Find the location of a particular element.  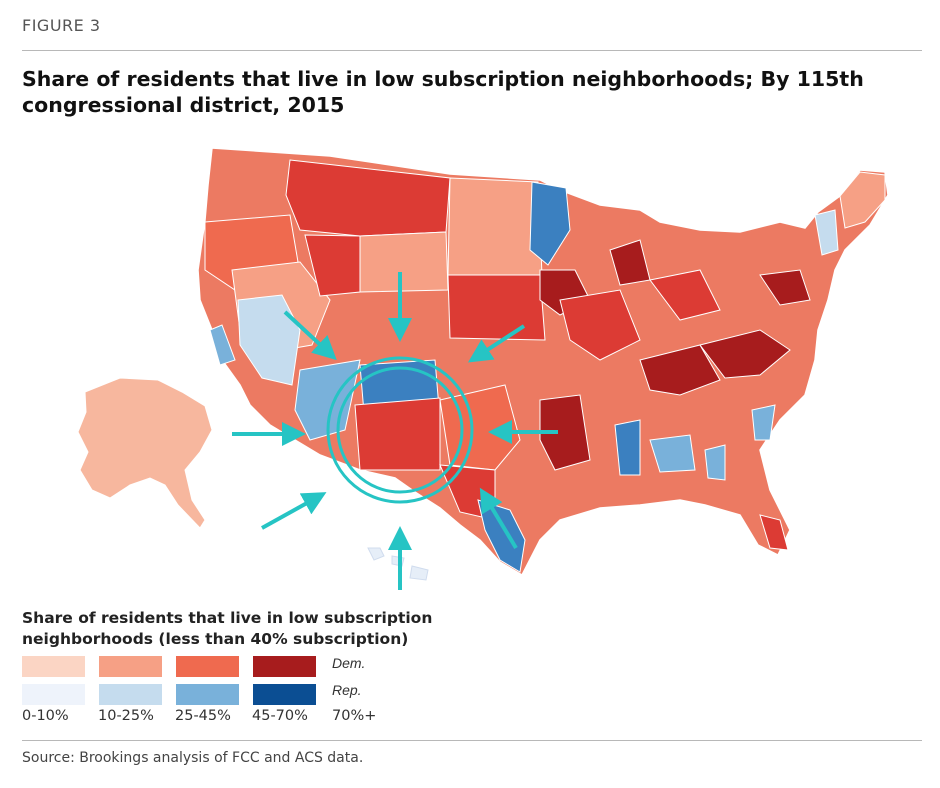

annotation-arrows is located at coordinates (395, 431).